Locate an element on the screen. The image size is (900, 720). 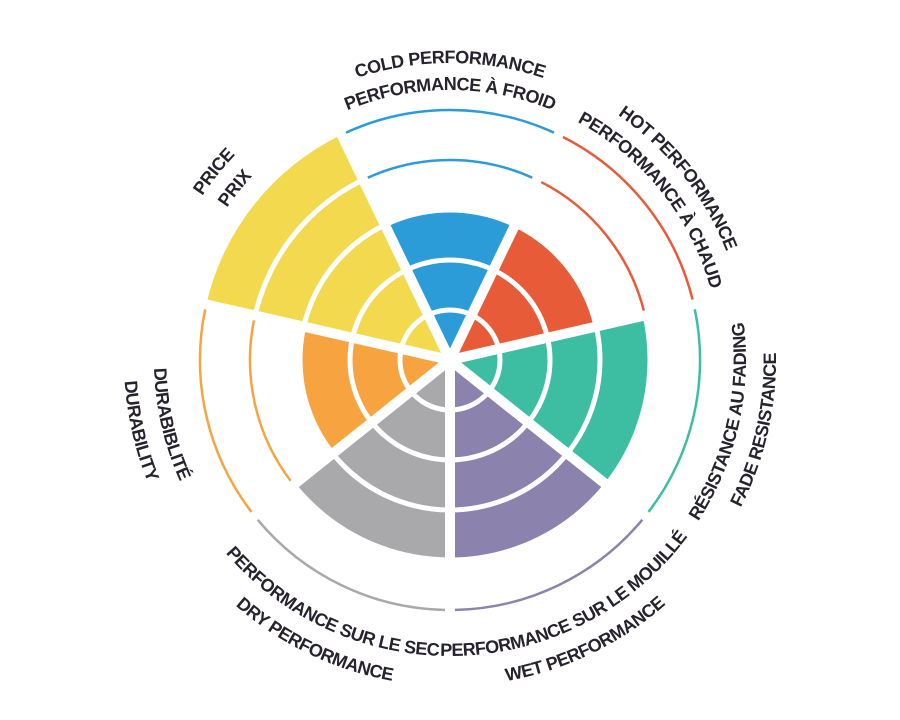
label-text-hot-performance-en: HOT PERFORMANCE is located at coordinates (678, 177).